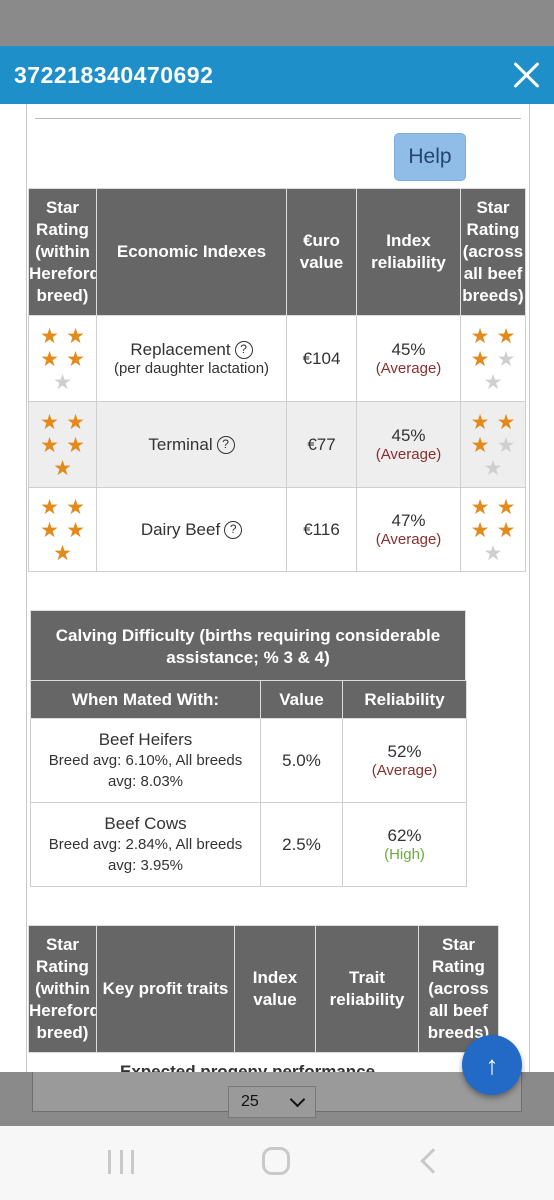 The height and width of the screenshot is (1200, 554). What do you see at coordinates (145, 770) in the screenshot?
I see `breed-average: Breed avg: 6.10%, All breeds avg: 8.03%` at bounding box center [145, 770].